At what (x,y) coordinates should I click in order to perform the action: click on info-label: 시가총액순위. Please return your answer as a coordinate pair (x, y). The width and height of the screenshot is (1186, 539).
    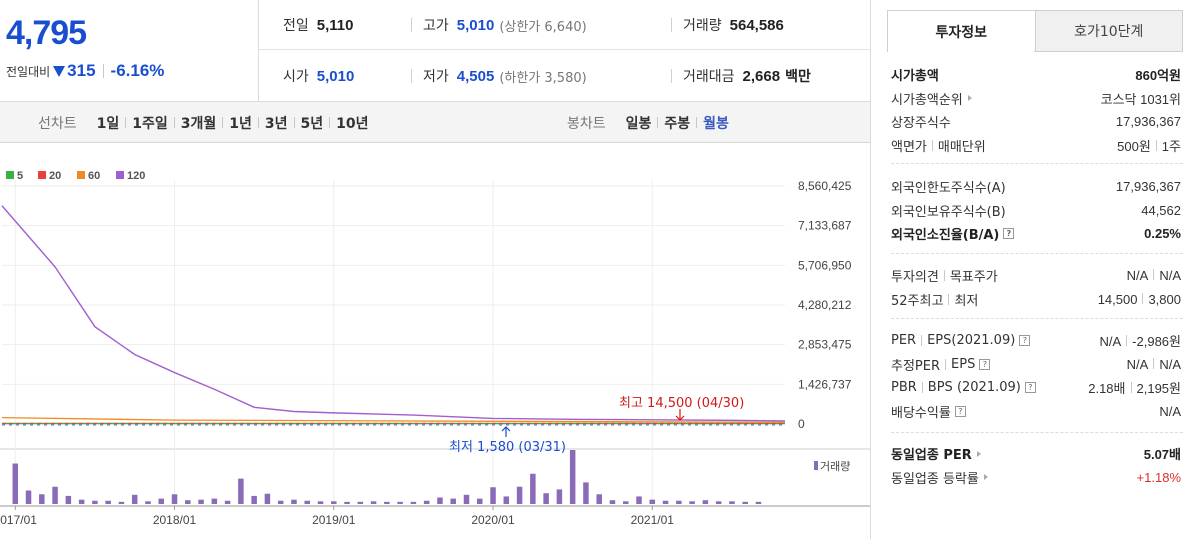
    Looking at the image, I should click on (931, 98).